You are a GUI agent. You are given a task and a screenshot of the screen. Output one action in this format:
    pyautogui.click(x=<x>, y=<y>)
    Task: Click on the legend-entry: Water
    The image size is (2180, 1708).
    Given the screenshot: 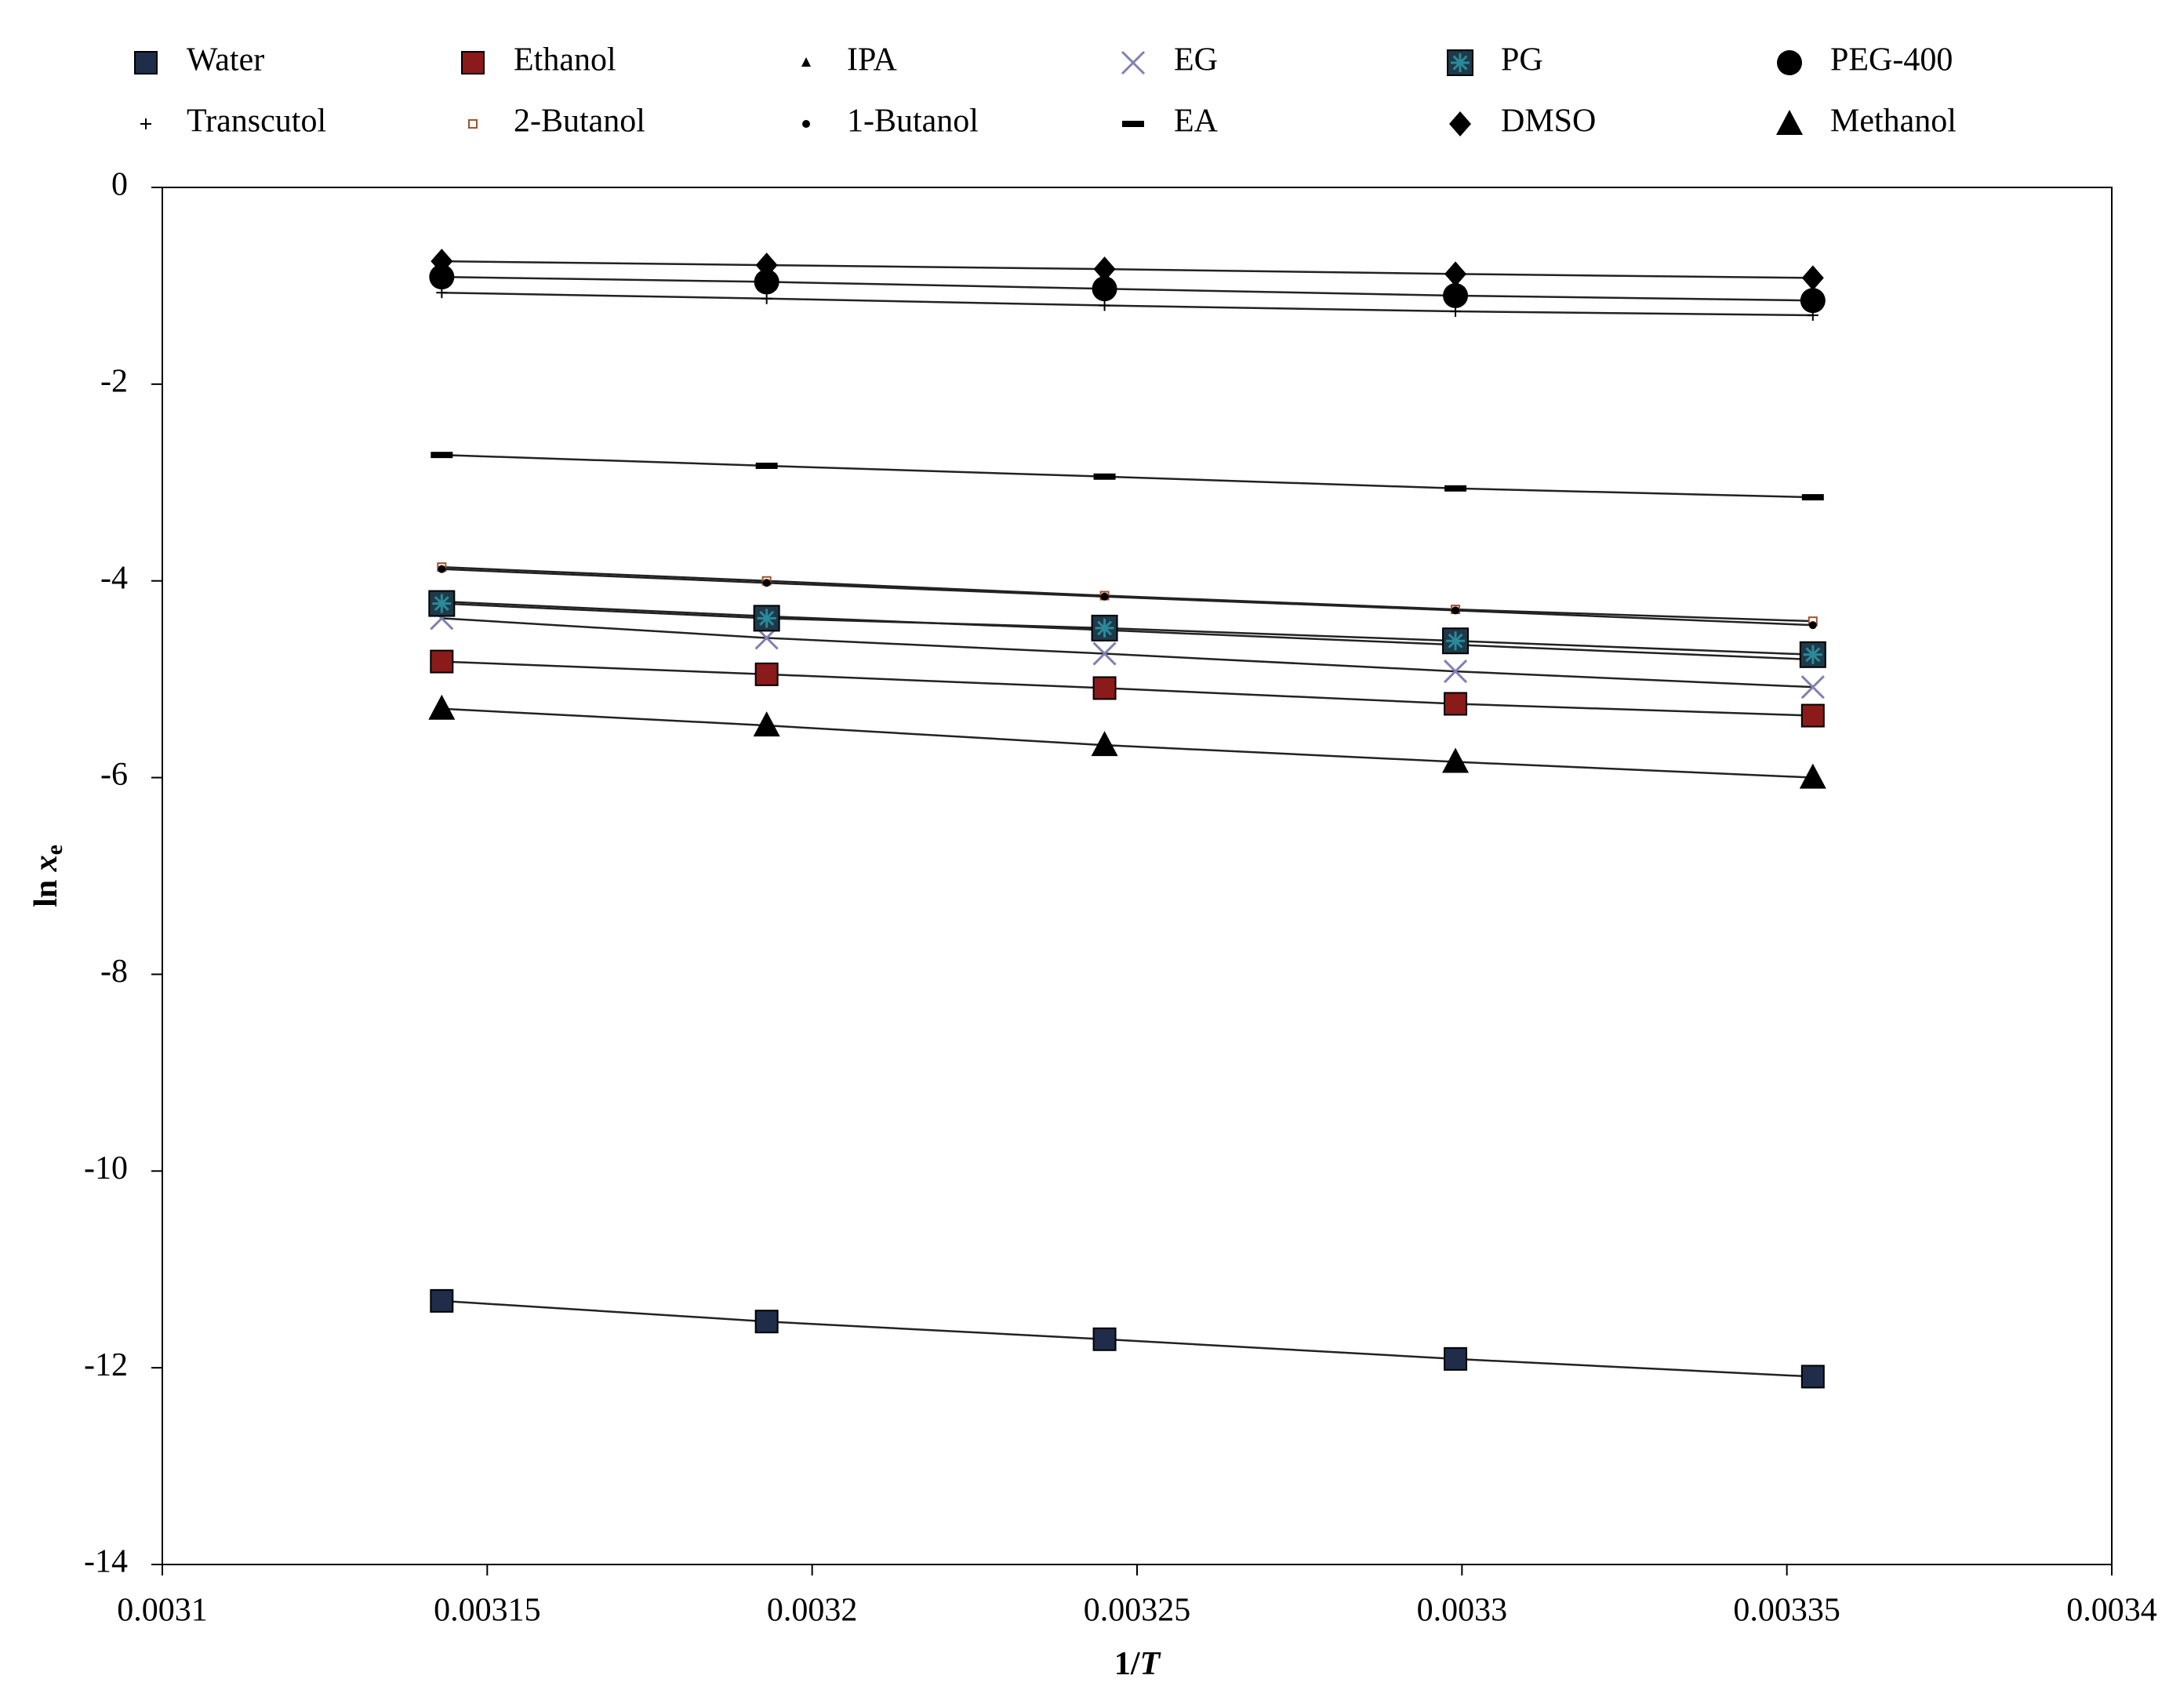 What is the action you would take?
    pyautogui.click(x=199, y=60)
    